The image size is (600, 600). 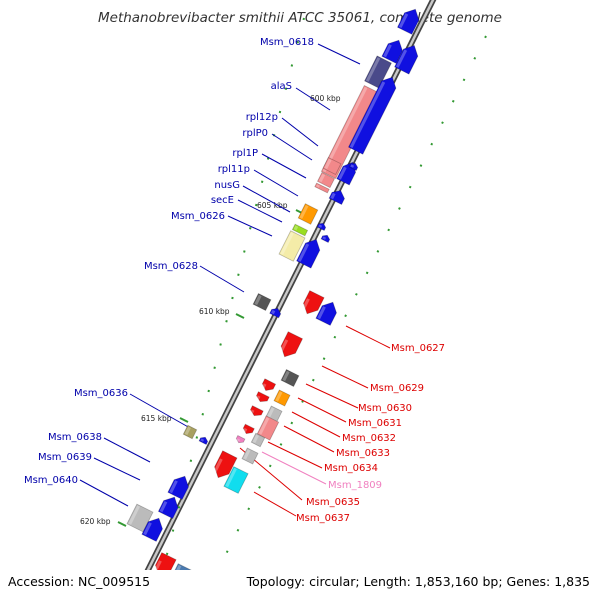 I want to click on gene-fwd-outer-1-highlight, so click(x=401, y=58).